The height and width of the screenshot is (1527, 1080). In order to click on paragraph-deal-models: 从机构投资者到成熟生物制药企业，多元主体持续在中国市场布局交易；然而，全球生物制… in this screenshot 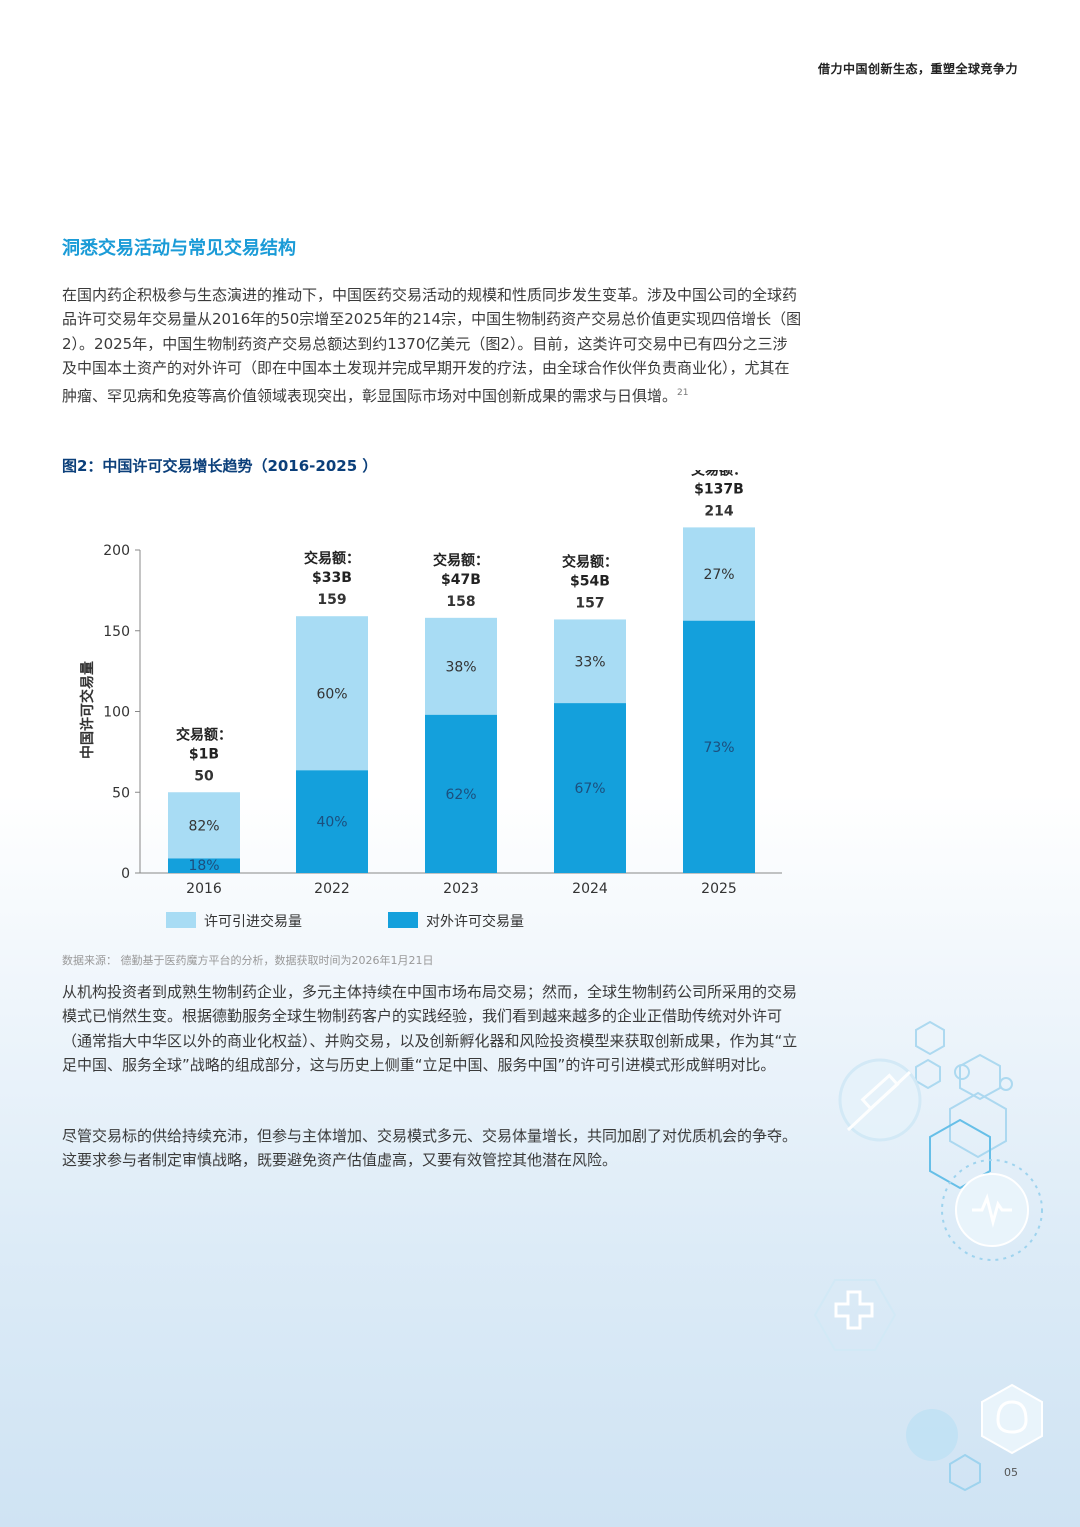, I will do `click(430, 1029)`.